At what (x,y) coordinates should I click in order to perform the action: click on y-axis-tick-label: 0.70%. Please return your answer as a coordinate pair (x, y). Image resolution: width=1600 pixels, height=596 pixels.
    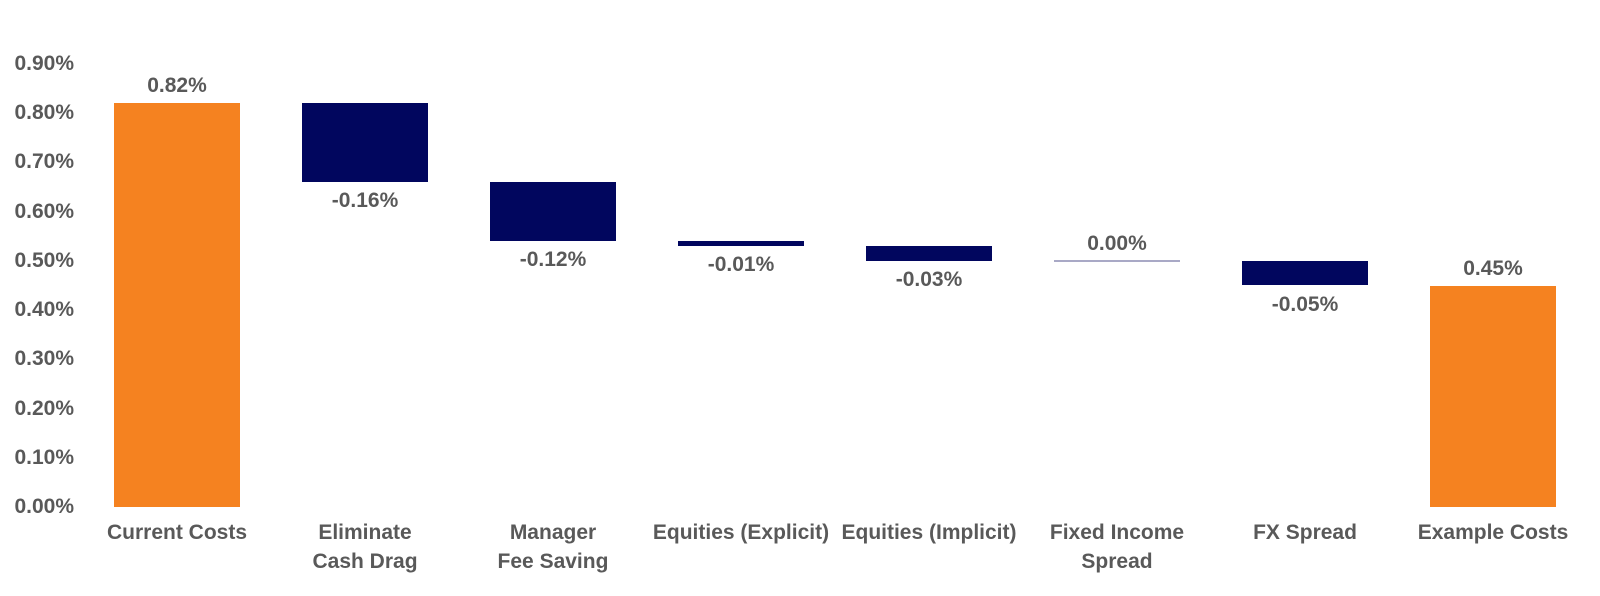
    Looking at the image, I should click on (44, 162).